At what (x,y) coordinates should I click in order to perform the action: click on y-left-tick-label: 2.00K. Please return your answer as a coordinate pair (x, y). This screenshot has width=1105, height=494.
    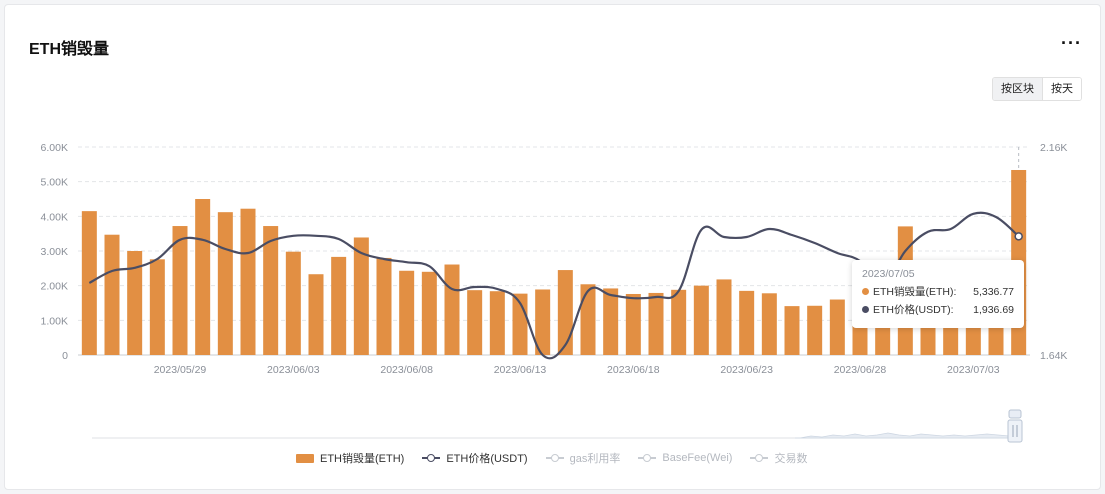
    Looking at the image, I should click on (54, 287).